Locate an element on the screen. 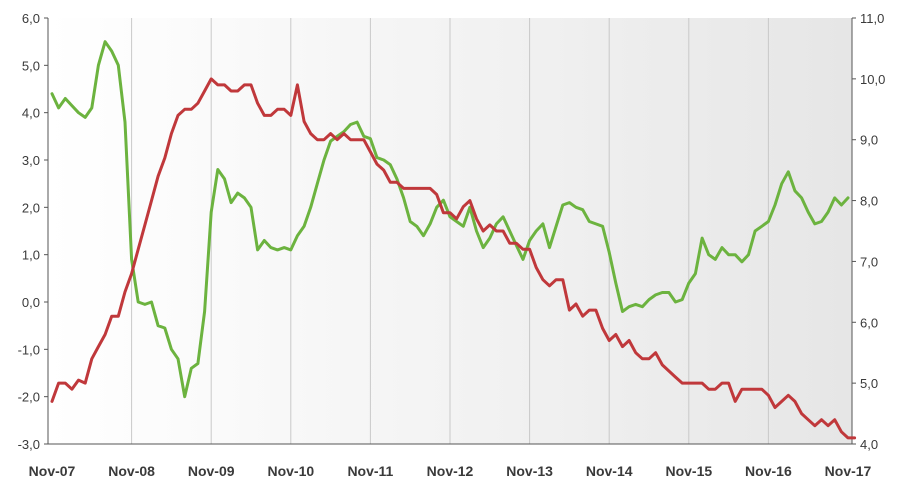 This screenshot has height=492, width=903. y-right-tick-label: 7,0 is located at coordinates (869, 261).